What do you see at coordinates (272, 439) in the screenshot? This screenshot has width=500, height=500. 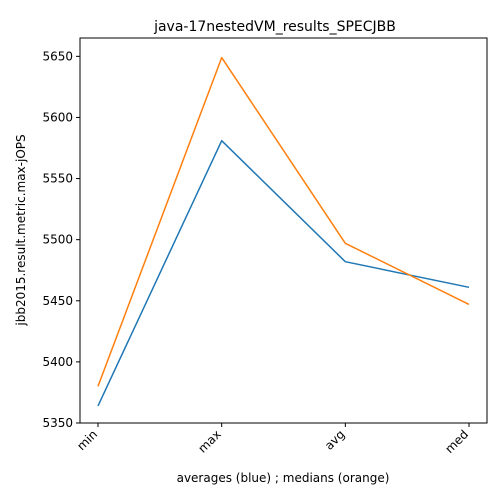 I see `x-axis-ticks: min max avg med` at bounding box center [272, 439].